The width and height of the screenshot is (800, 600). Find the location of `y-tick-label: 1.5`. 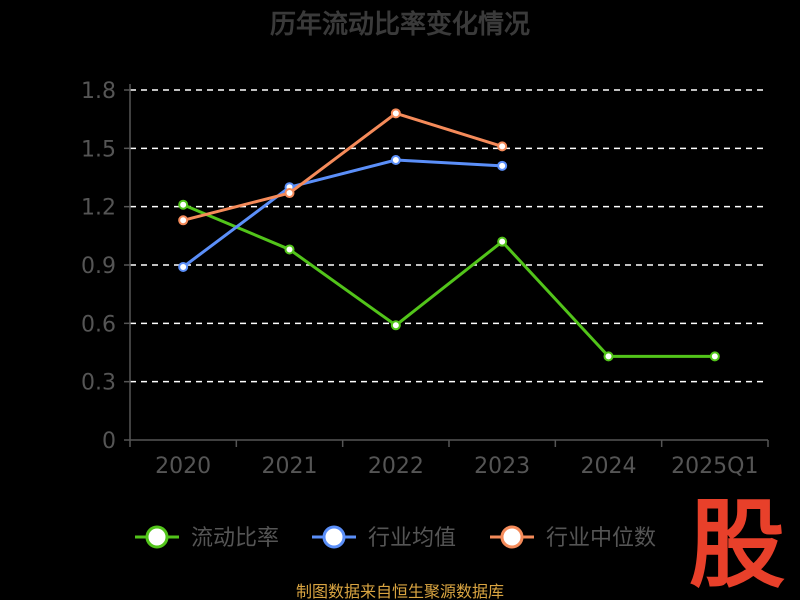

y-tick-label: 1.5 is located at coordinates (98, 149).